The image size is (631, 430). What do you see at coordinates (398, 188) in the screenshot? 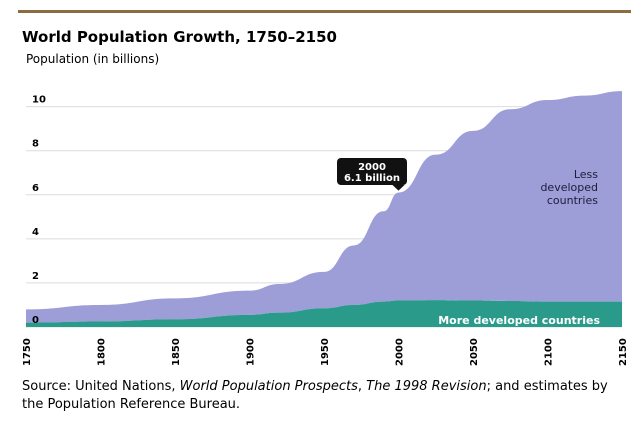
I see `callout-pointer` at bounding box center [398, 188].